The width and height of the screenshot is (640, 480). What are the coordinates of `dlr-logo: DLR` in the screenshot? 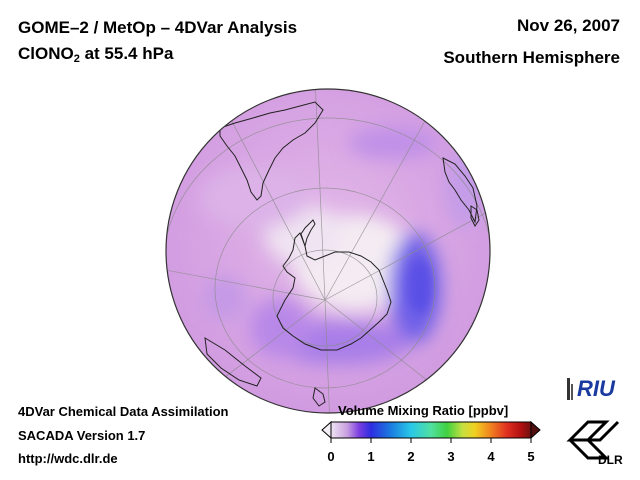 It's located at (594, 443).